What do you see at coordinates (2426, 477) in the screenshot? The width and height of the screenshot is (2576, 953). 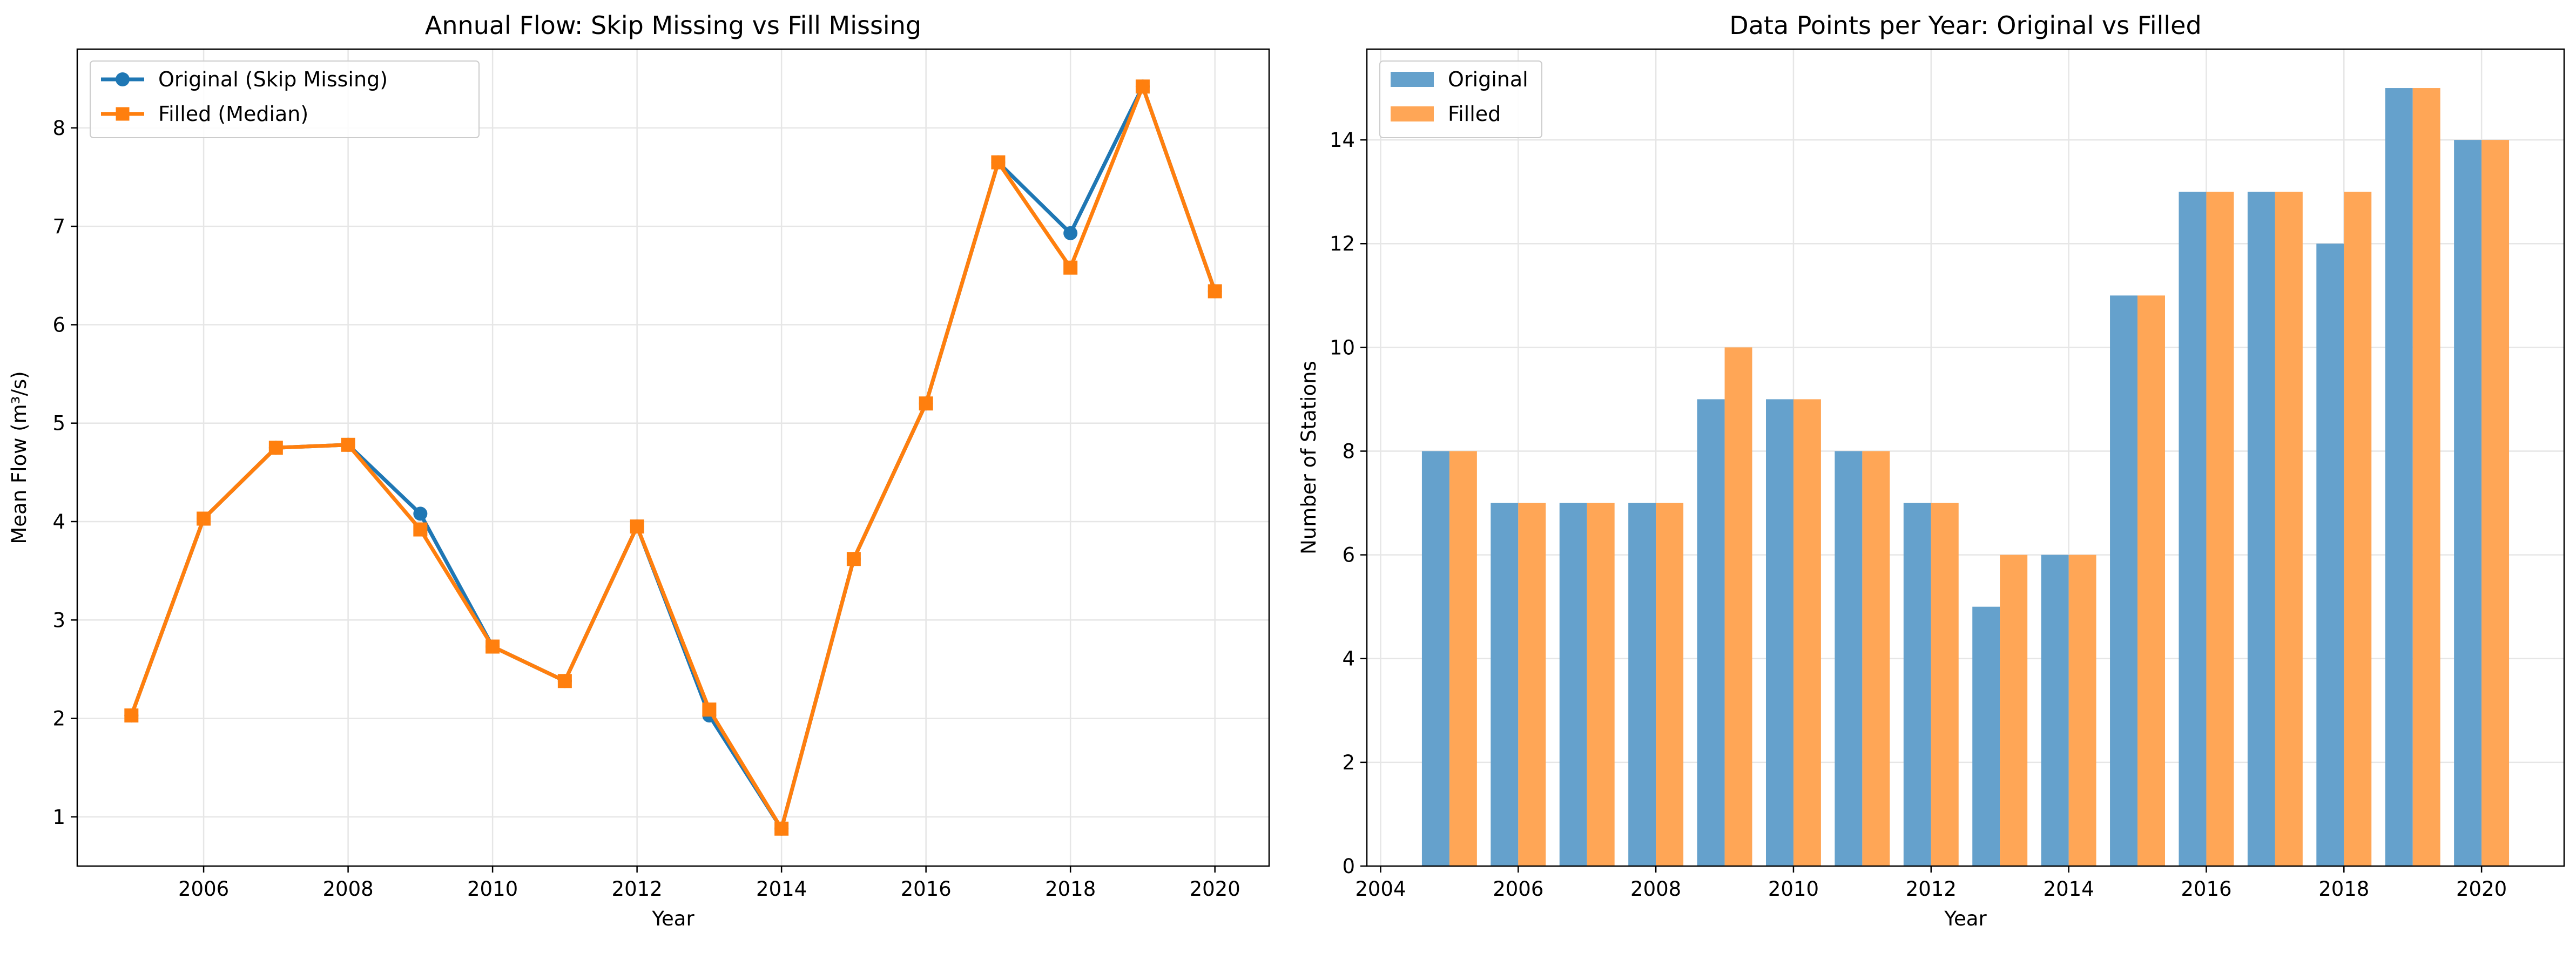 I see `bar-filled-2019` at bounding box center [2426, 477].